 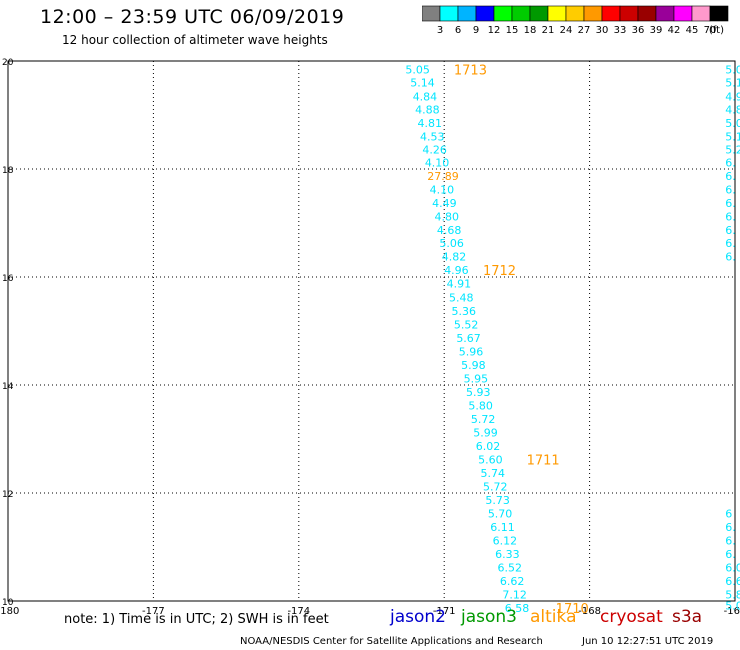 I want to click on data-point-label: 6.33, so click(x=507, y=554).